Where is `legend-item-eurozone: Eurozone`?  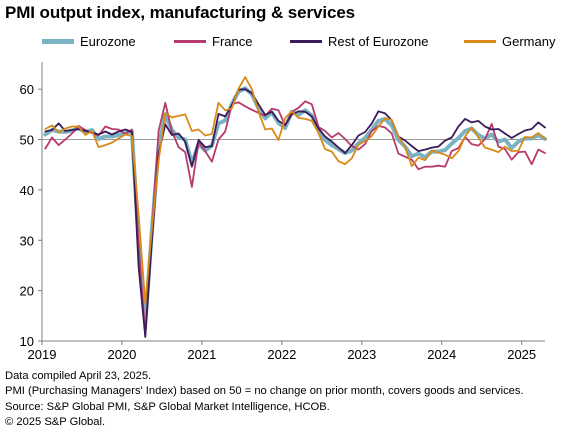
legend-item-eurozone: Eurozone is located at coordinates (89, 41).